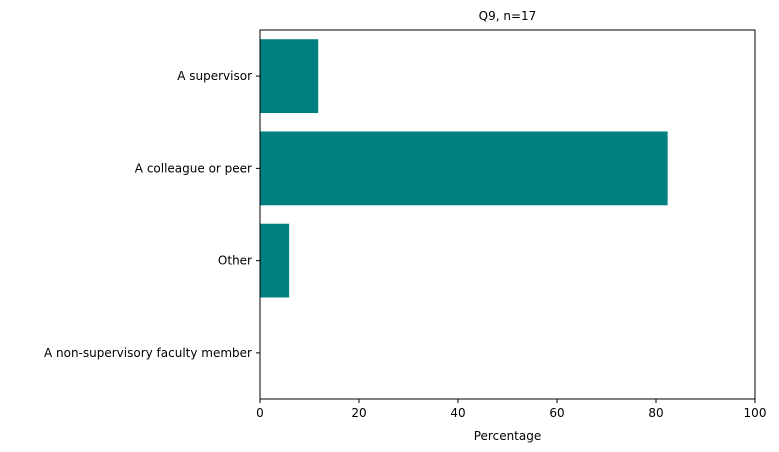  Describe the element at coordinates (193, 168) in the screenshot. I see `y-tick-label: A colleague or peer` at that location.